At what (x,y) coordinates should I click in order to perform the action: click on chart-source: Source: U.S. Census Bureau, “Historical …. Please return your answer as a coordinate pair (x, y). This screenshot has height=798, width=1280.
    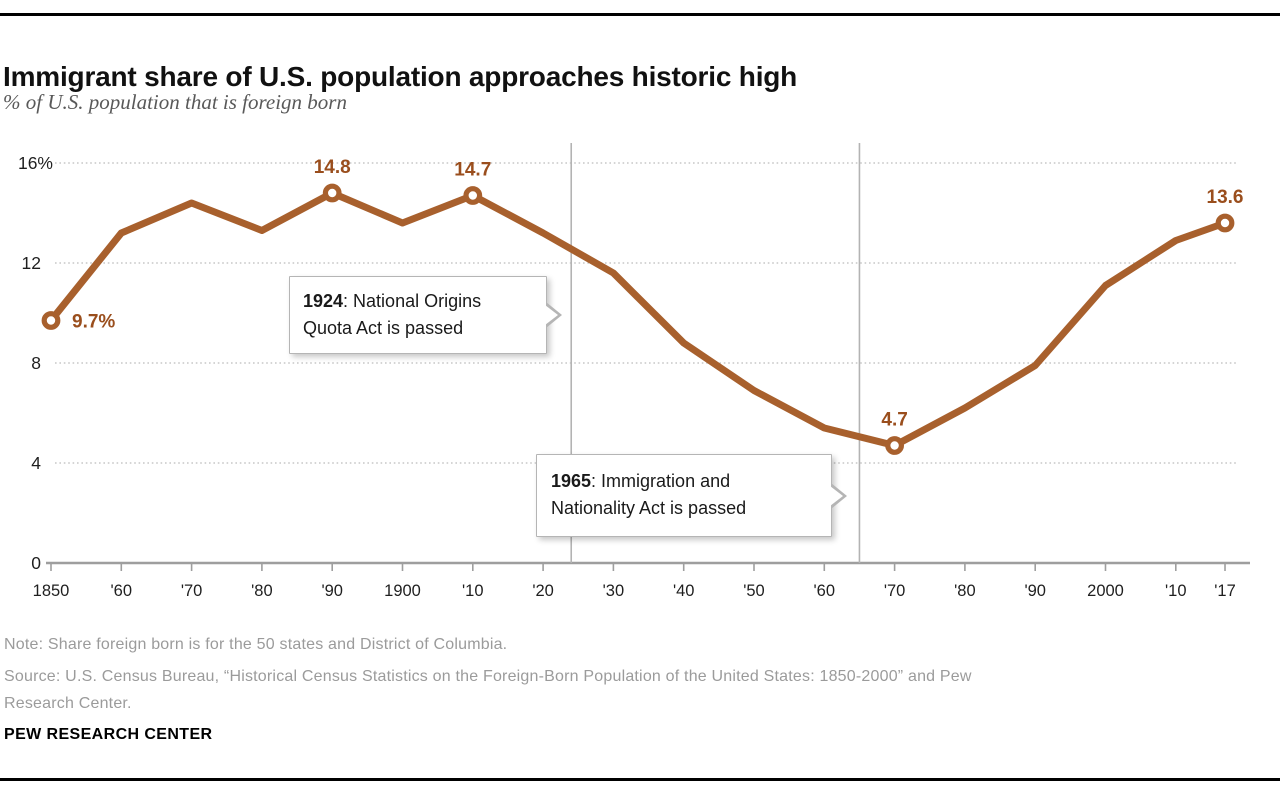
    Looking at the image, I should click on (488, 690).